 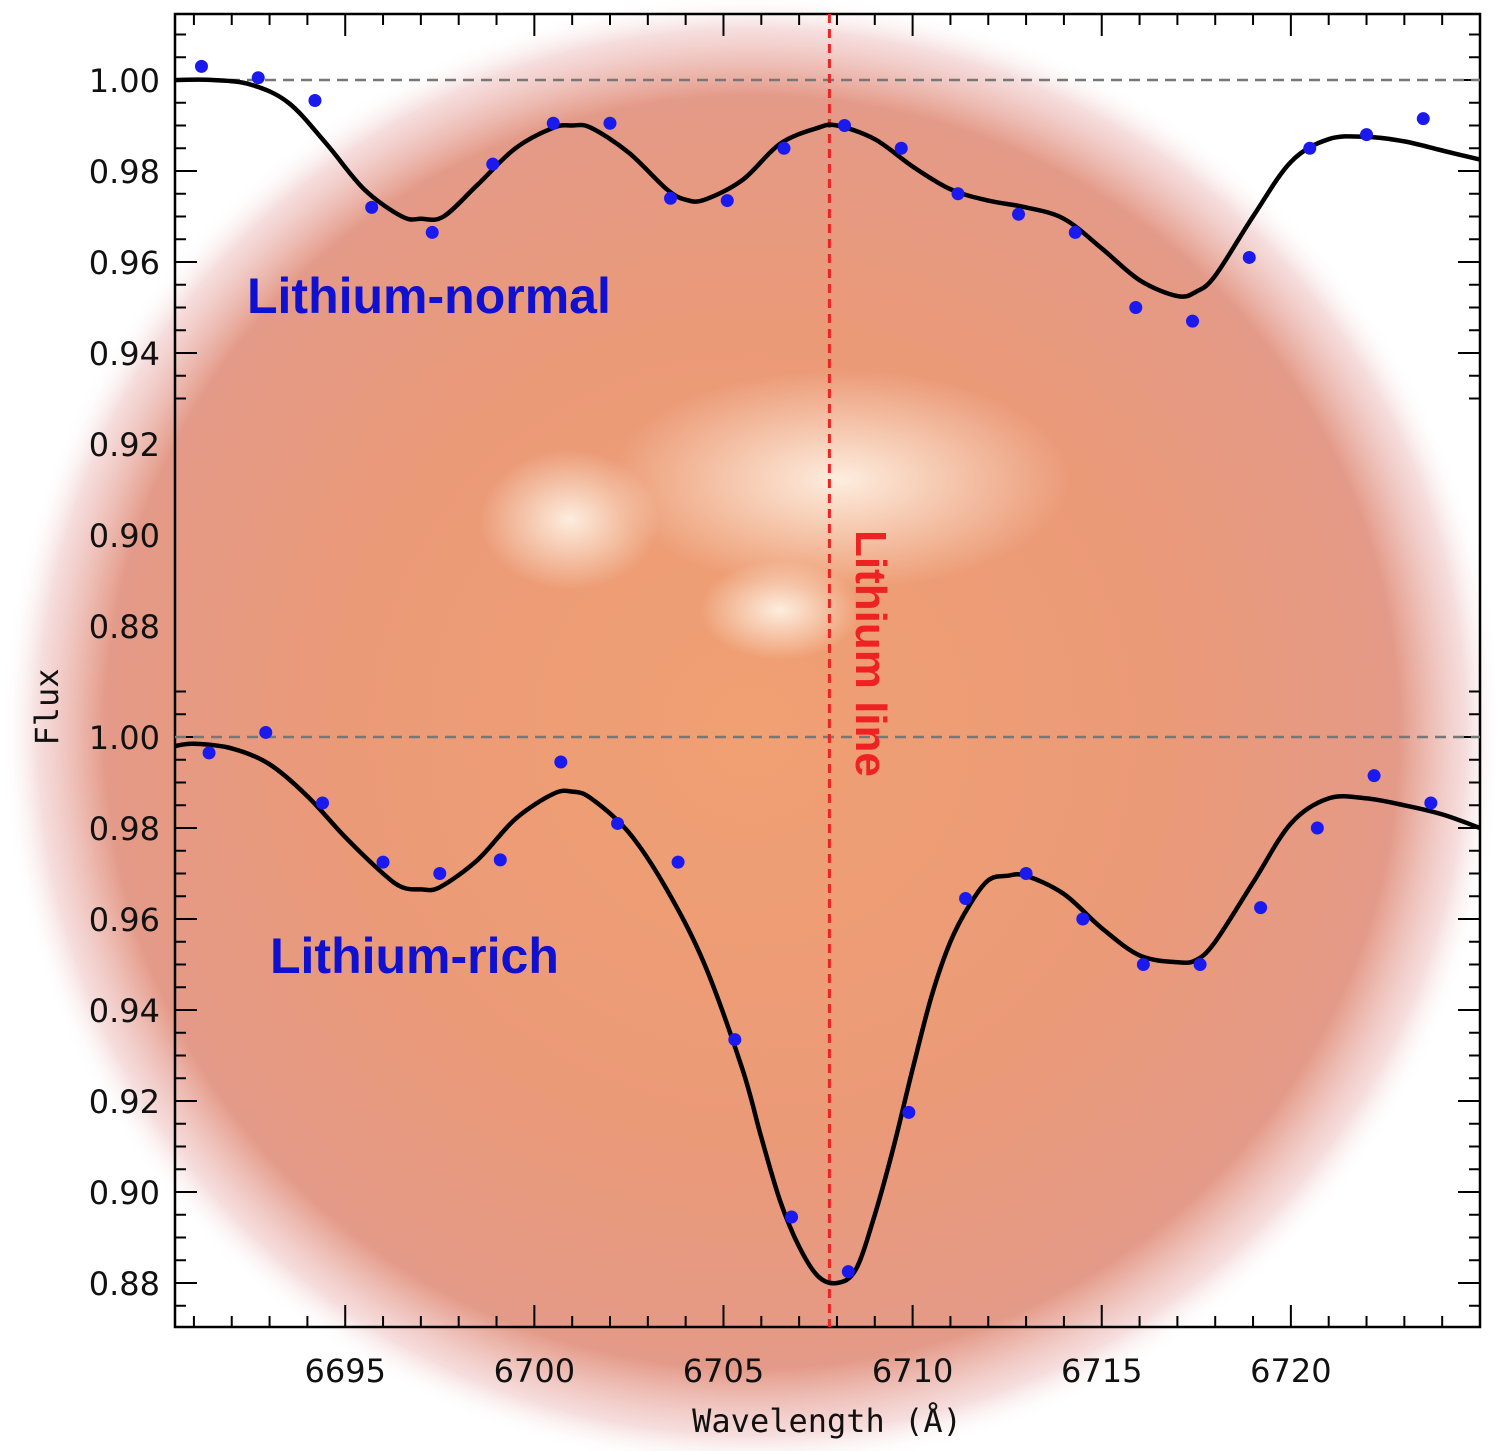 I want to click on panel-label-normal: Lithium-normal, so click(x=429, y=296).